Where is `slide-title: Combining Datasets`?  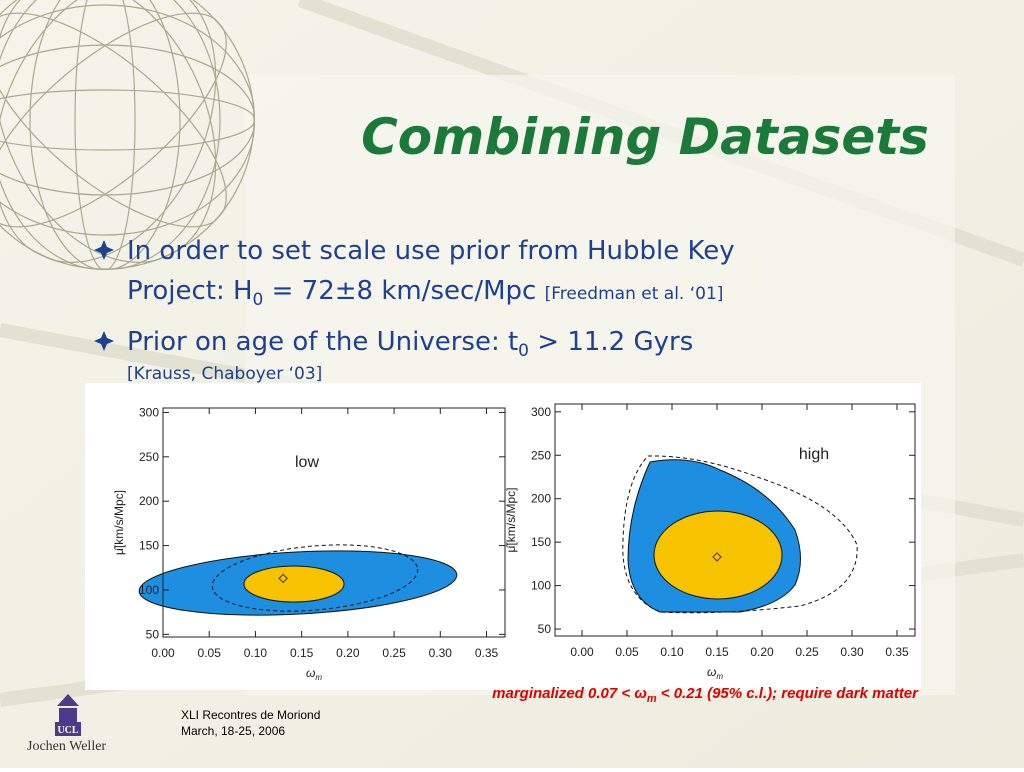
slide-title: Combining Datasets is located at coordinates (645, 137).